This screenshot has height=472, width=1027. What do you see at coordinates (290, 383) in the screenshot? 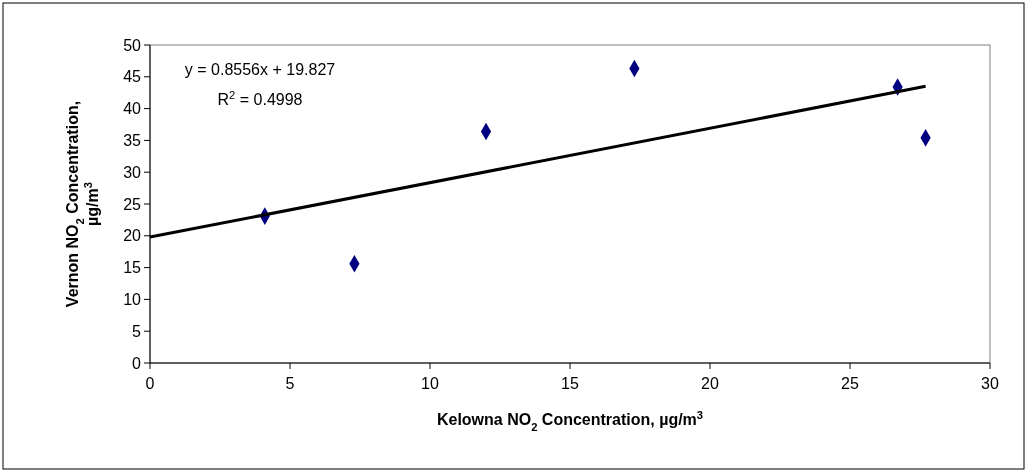
I see `x-tick-label: 5` at bounding box center [290, 383].